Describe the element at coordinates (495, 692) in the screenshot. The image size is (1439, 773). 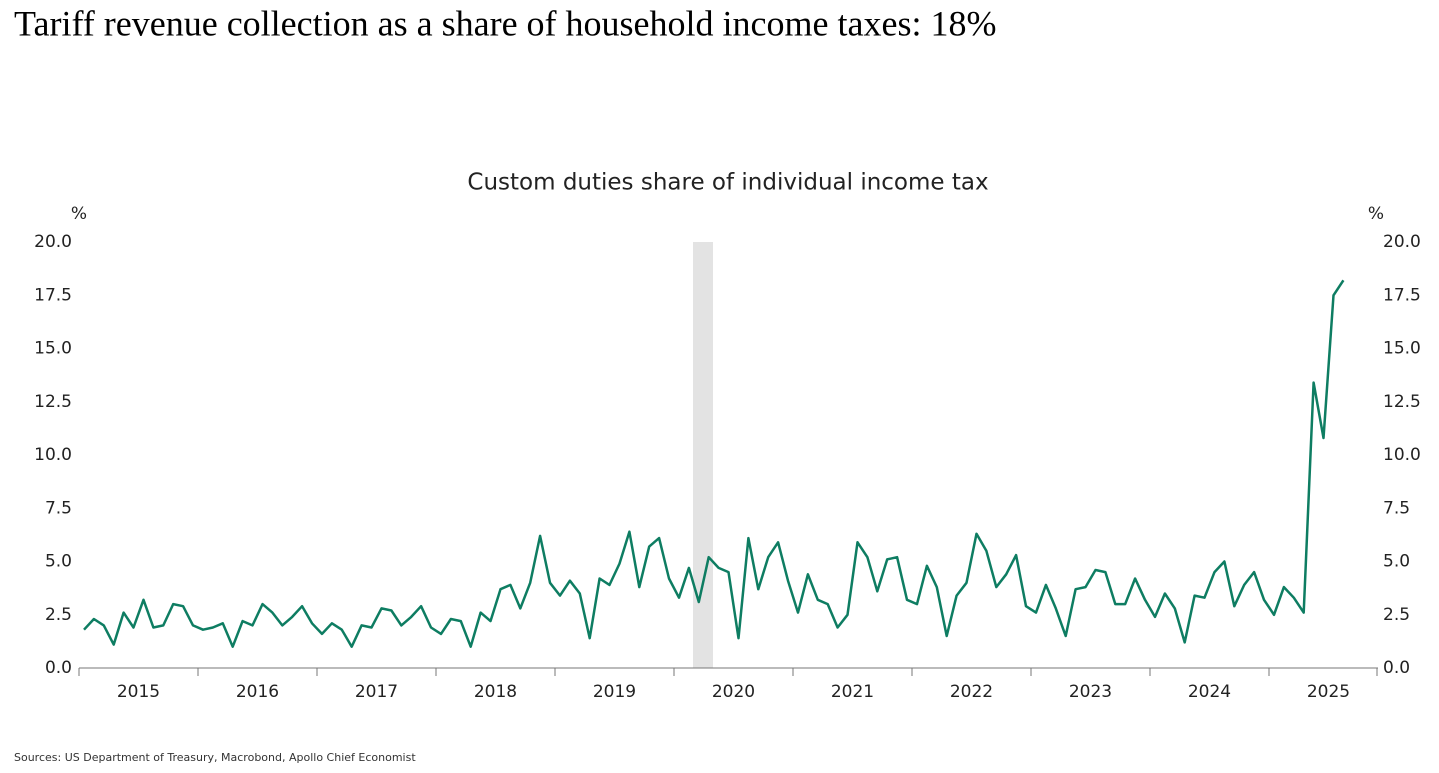
I see `x-tick-label: 2018` at that location.